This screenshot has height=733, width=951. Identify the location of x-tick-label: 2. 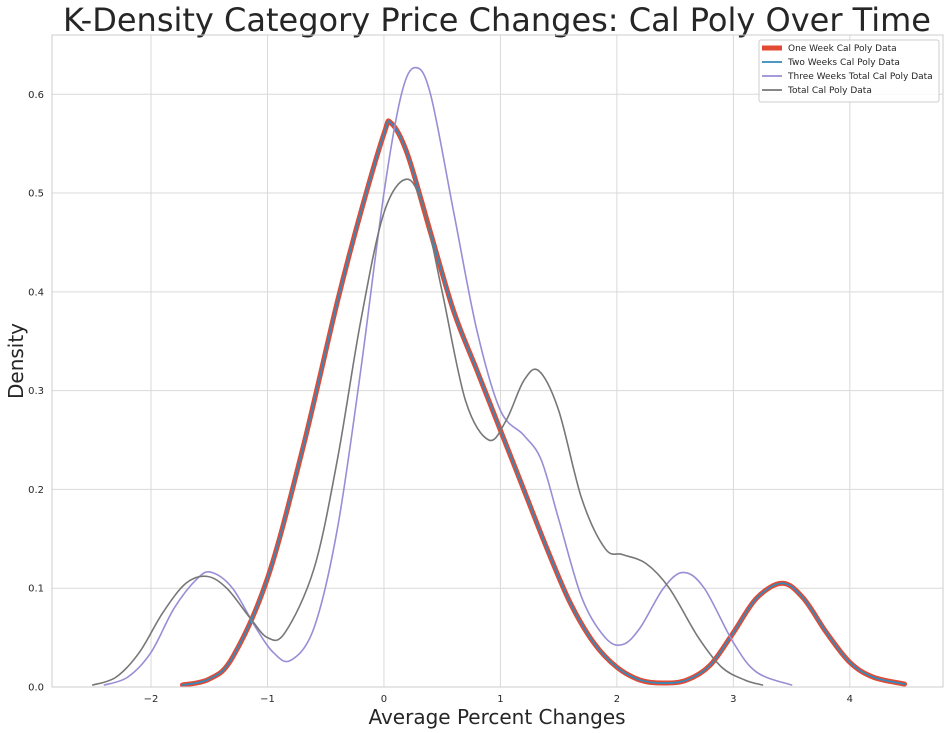
(617, 699).